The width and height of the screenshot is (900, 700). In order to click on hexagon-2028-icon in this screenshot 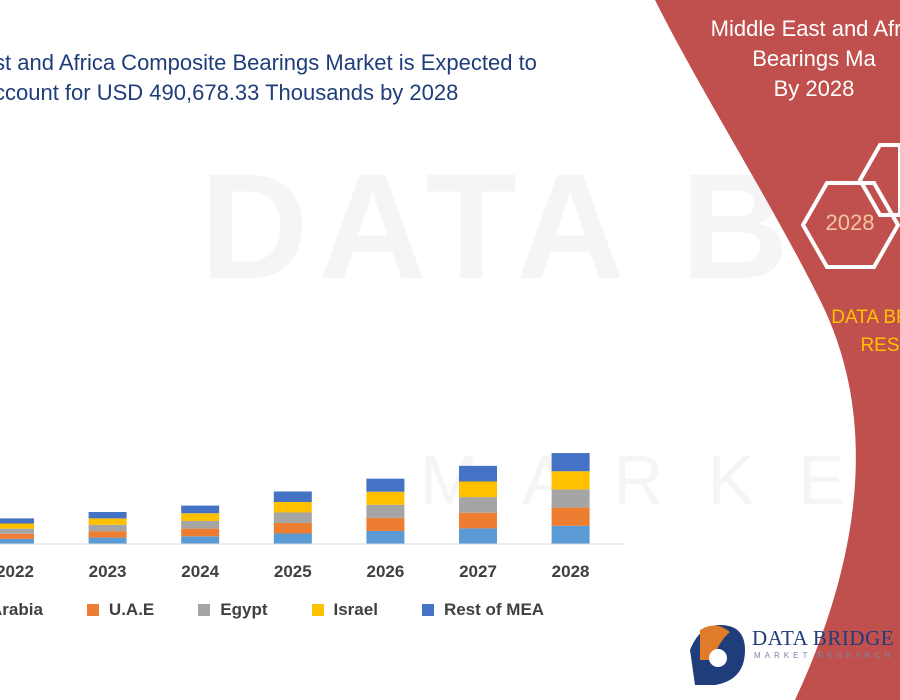, I will do `click(850, 225)`.